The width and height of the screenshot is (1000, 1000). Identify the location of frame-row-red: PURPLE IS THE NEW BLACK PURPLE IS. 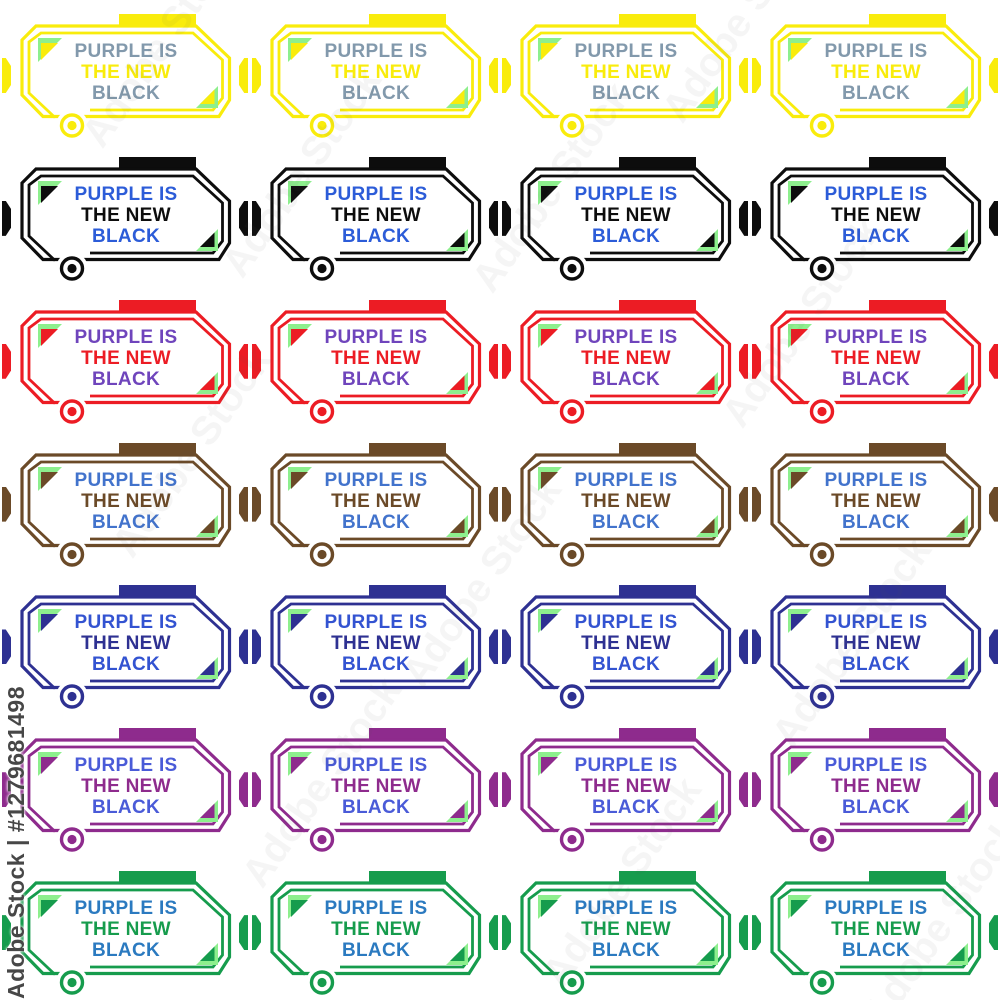
(500, 357).